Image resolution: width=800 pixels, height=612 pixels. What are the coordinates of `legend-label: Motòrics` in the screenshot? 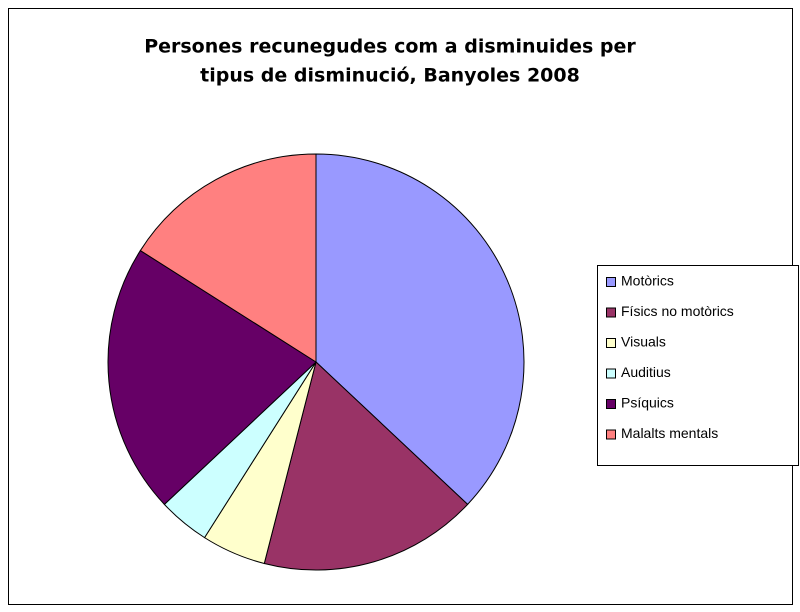 It's located at (647, 281).